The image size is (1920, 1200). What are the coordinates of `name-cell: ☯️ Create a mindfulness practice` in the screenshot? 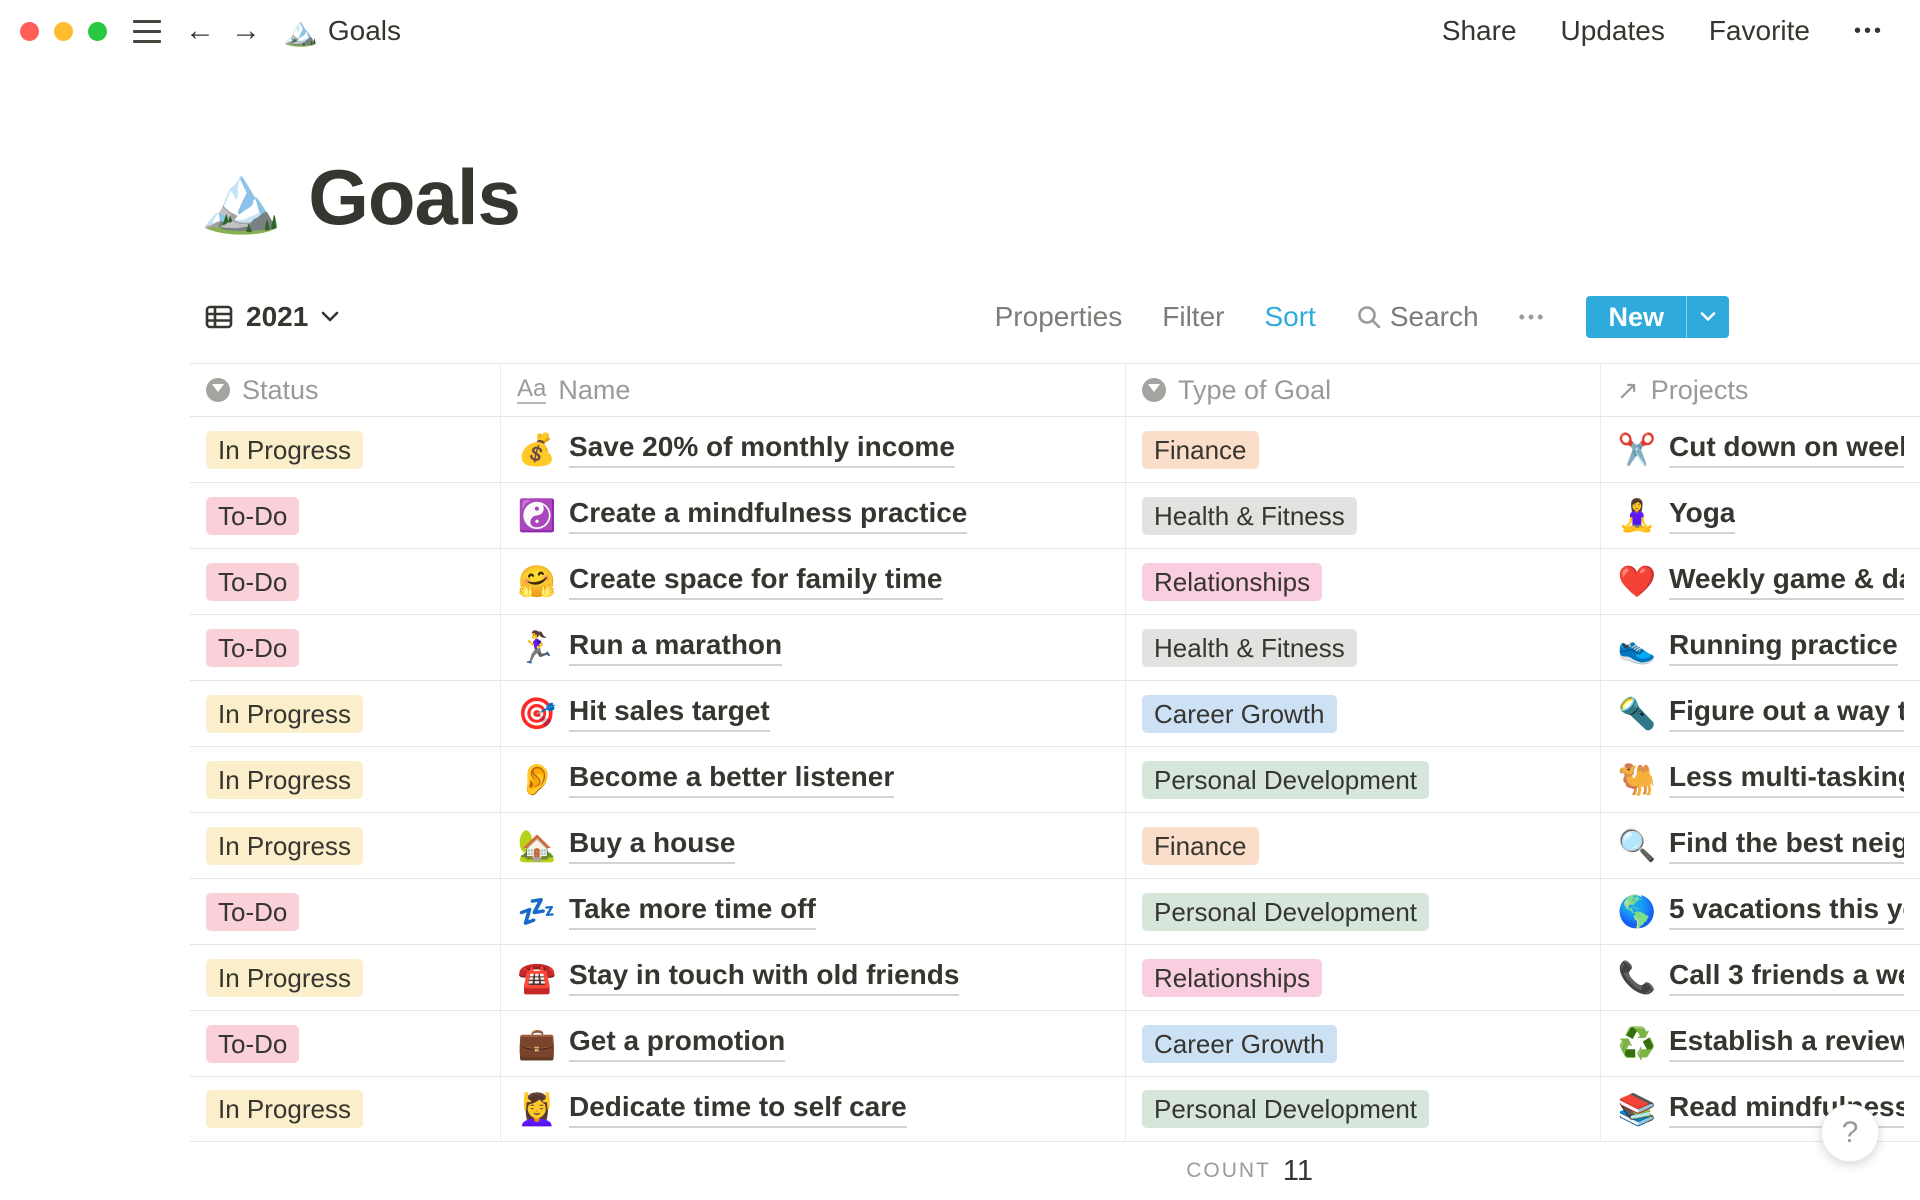 It's located at (812, 515).